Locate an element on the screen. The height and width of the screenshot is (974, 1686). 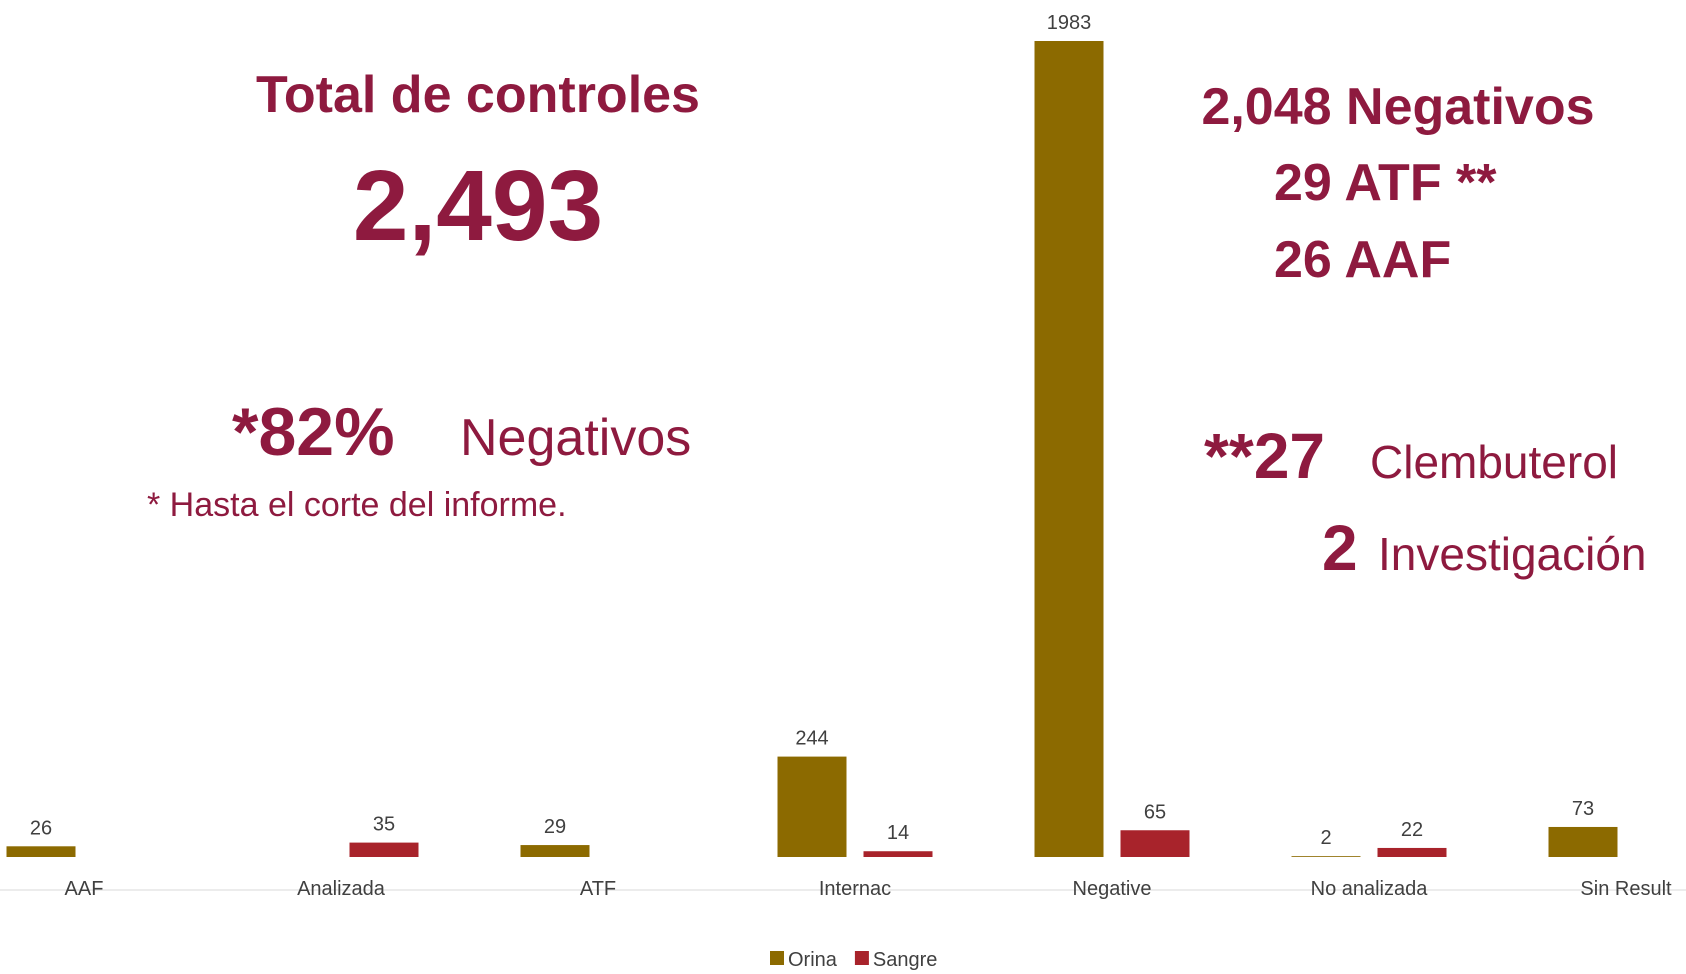
note: * Hasta el corte del informe. is located at coordinates (357, 505).